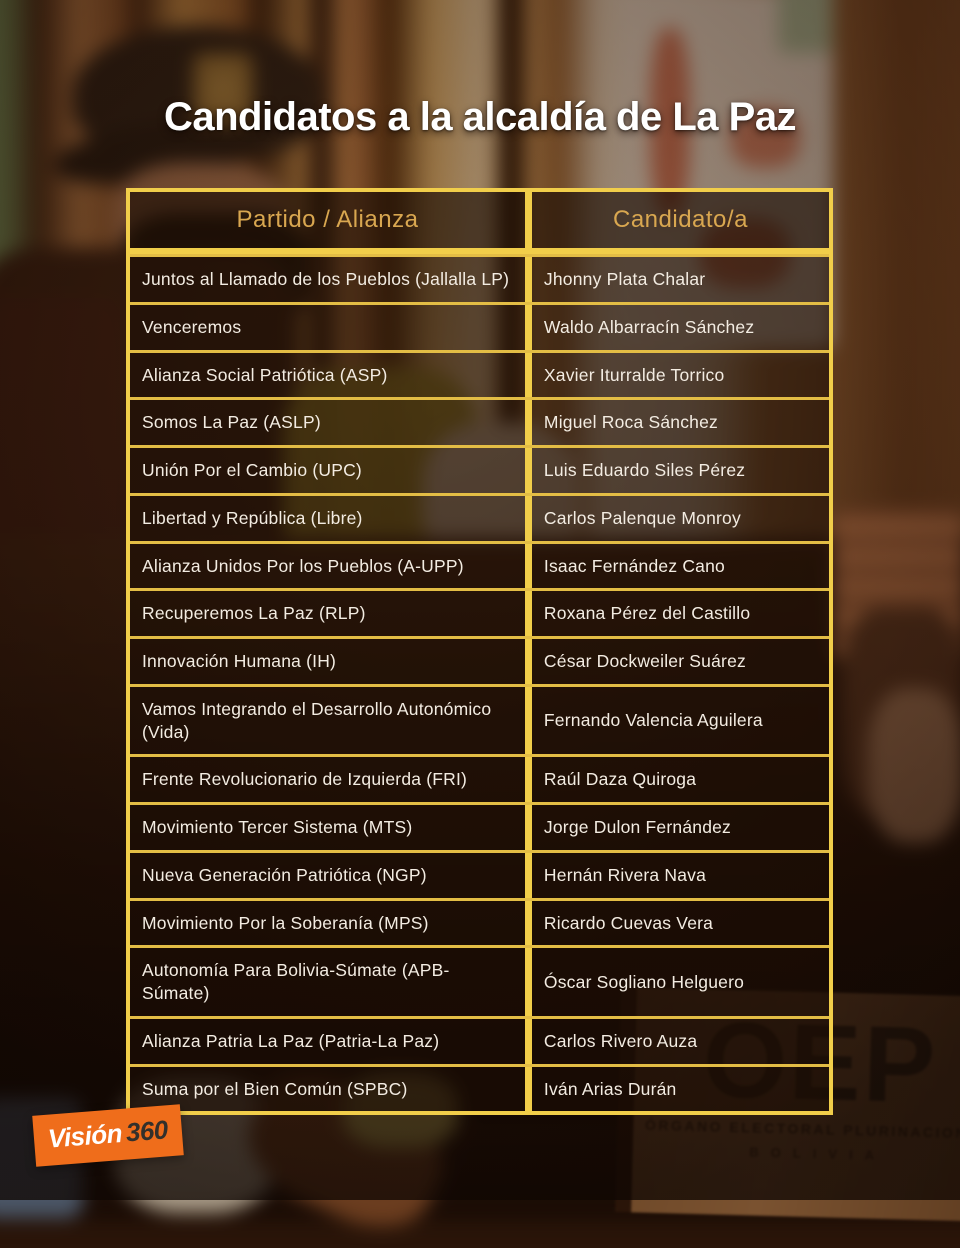 The image size is (960, 1248). Describe the element at coordinates (331, 827) in the screenshot. I see `party-cell: Movimiento Tercer Sistema (MTS)` at that location.